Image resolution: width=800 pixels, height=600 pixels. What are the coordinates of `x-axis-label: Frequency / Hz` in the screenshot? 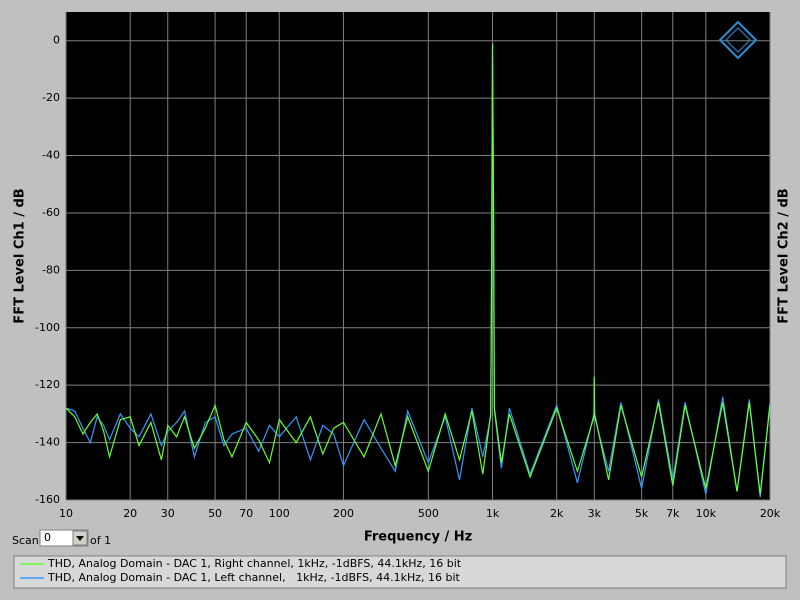 It's located at (418, 537).